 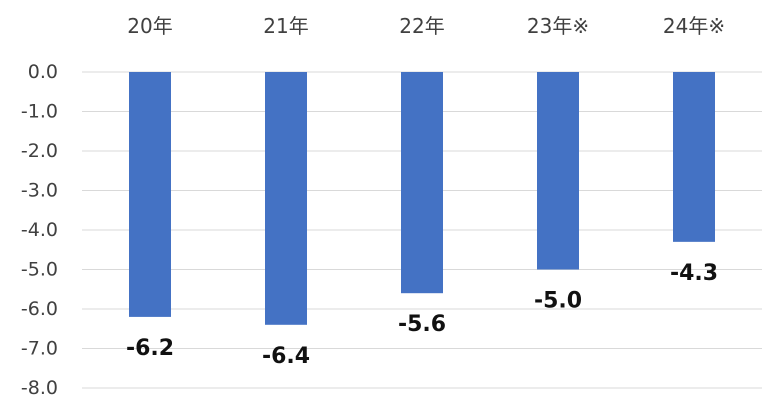 I want to click on category-label: 23年※, so click(x=558, y=26).